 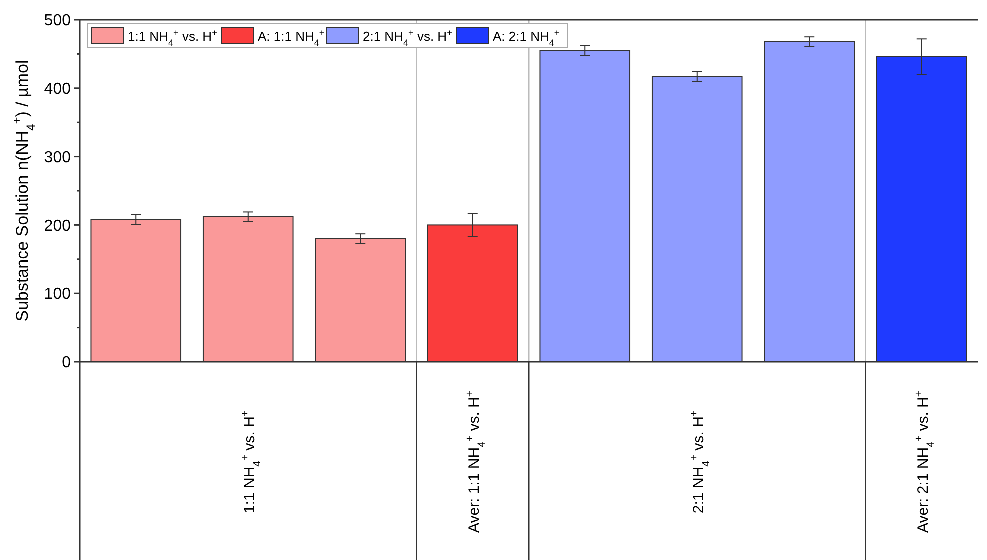 What do you see at coordinates (58, 295) in the screenshot?
I see `y-tick-label: 100` at bounding box center [58, 295].